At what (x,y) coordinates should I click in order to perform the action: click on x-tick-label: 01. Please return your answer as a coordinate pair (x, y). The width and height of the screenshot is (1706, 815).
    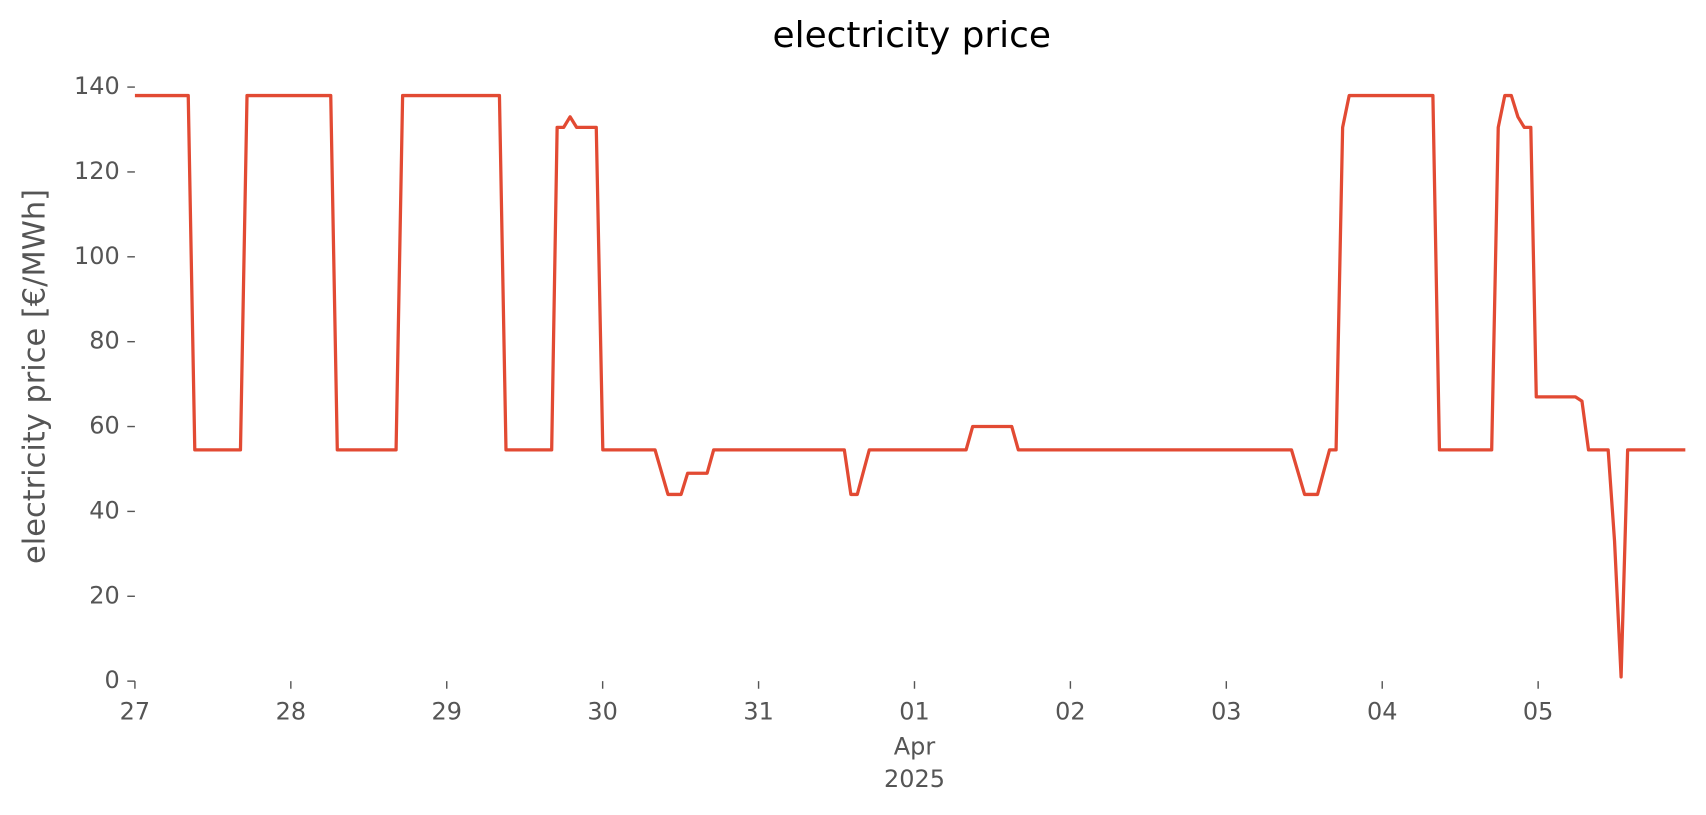
    Looking at the image, I should click on (914, 712).